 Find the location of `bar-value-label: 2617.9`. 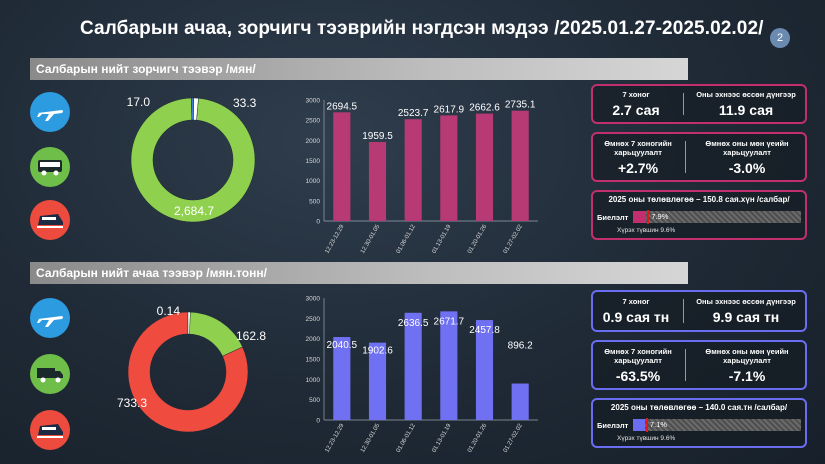

bar-value-label: 2617.9 is located at coordinates (449, 109).